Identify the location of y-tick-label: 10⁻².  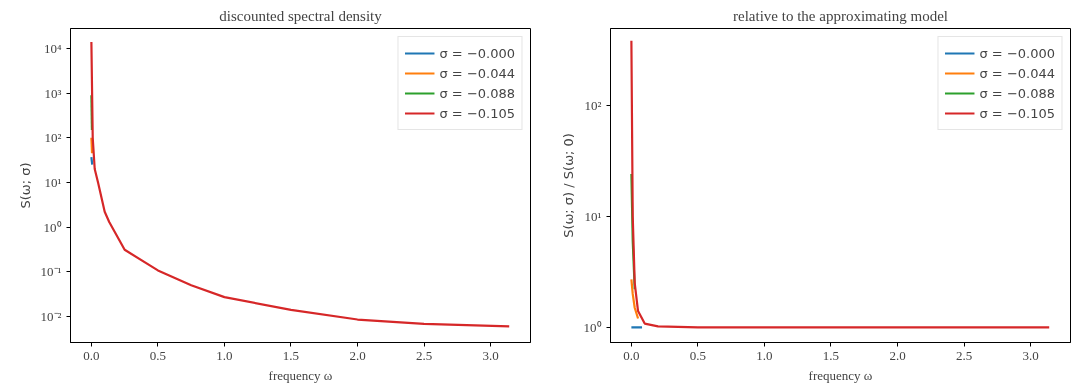
(51, 316).